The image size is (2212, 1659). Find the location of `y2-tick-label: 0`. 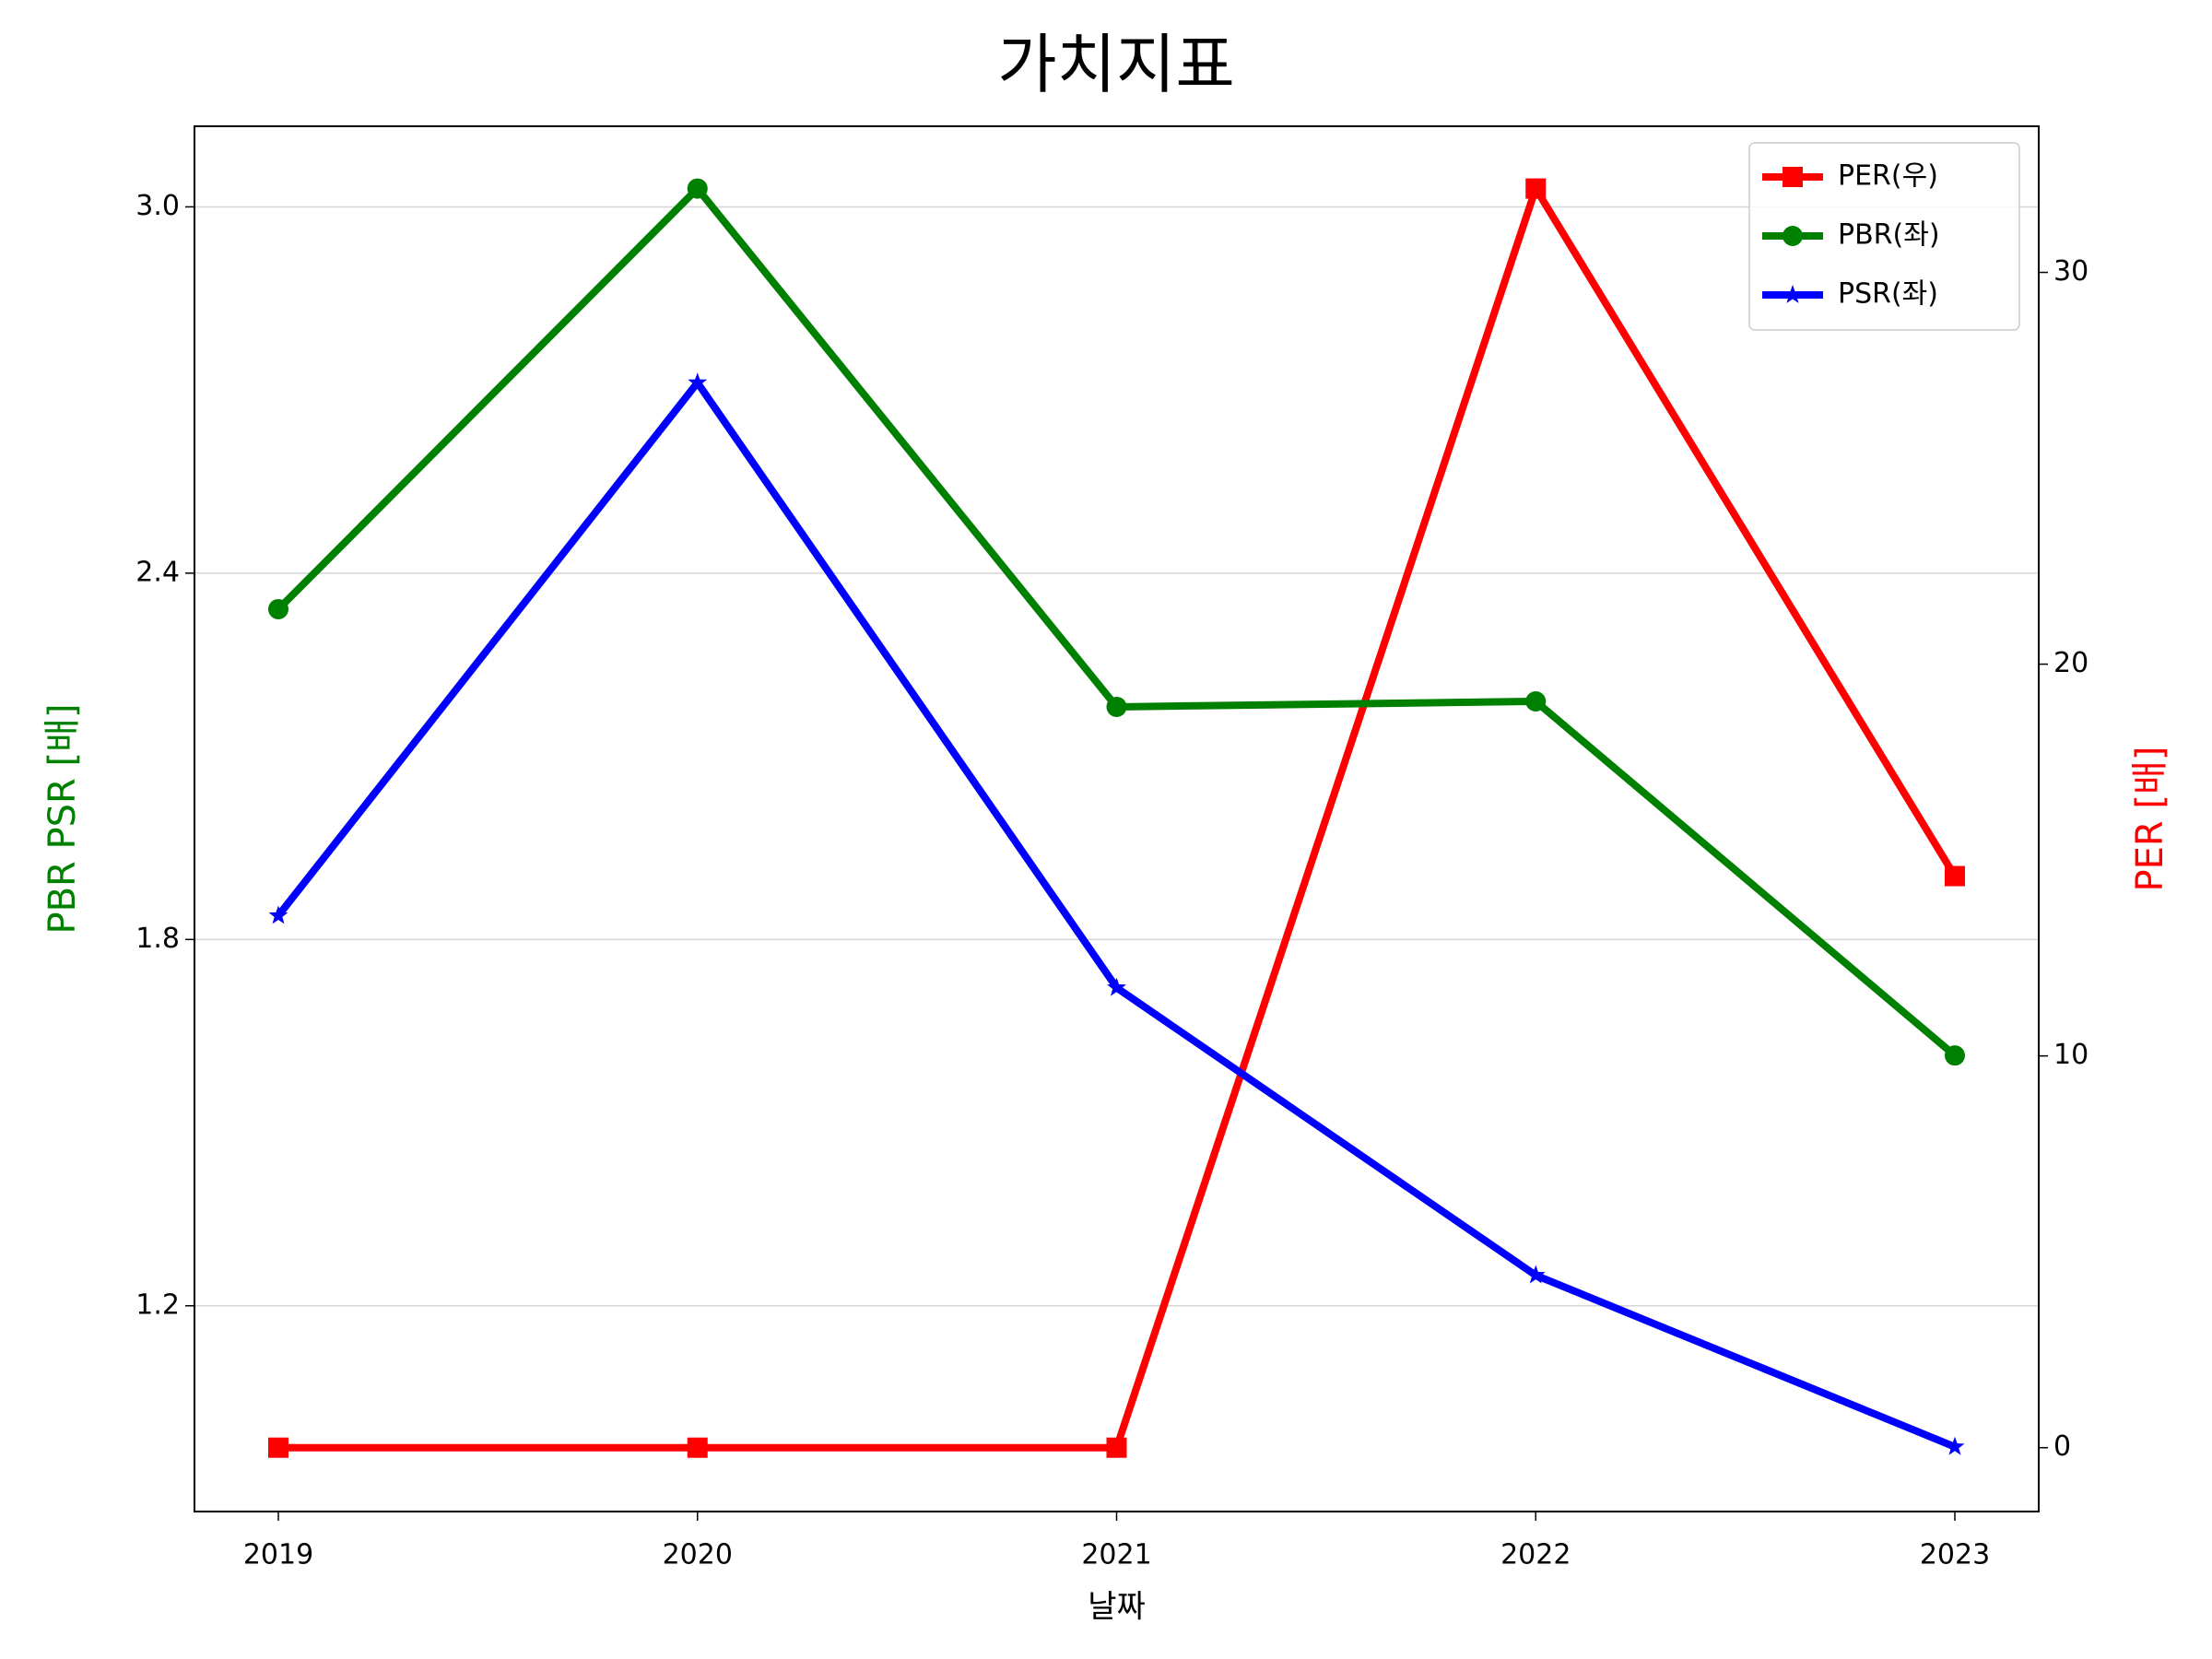

y2-tick-label: 0 is located at coordinates (2062, 1446).